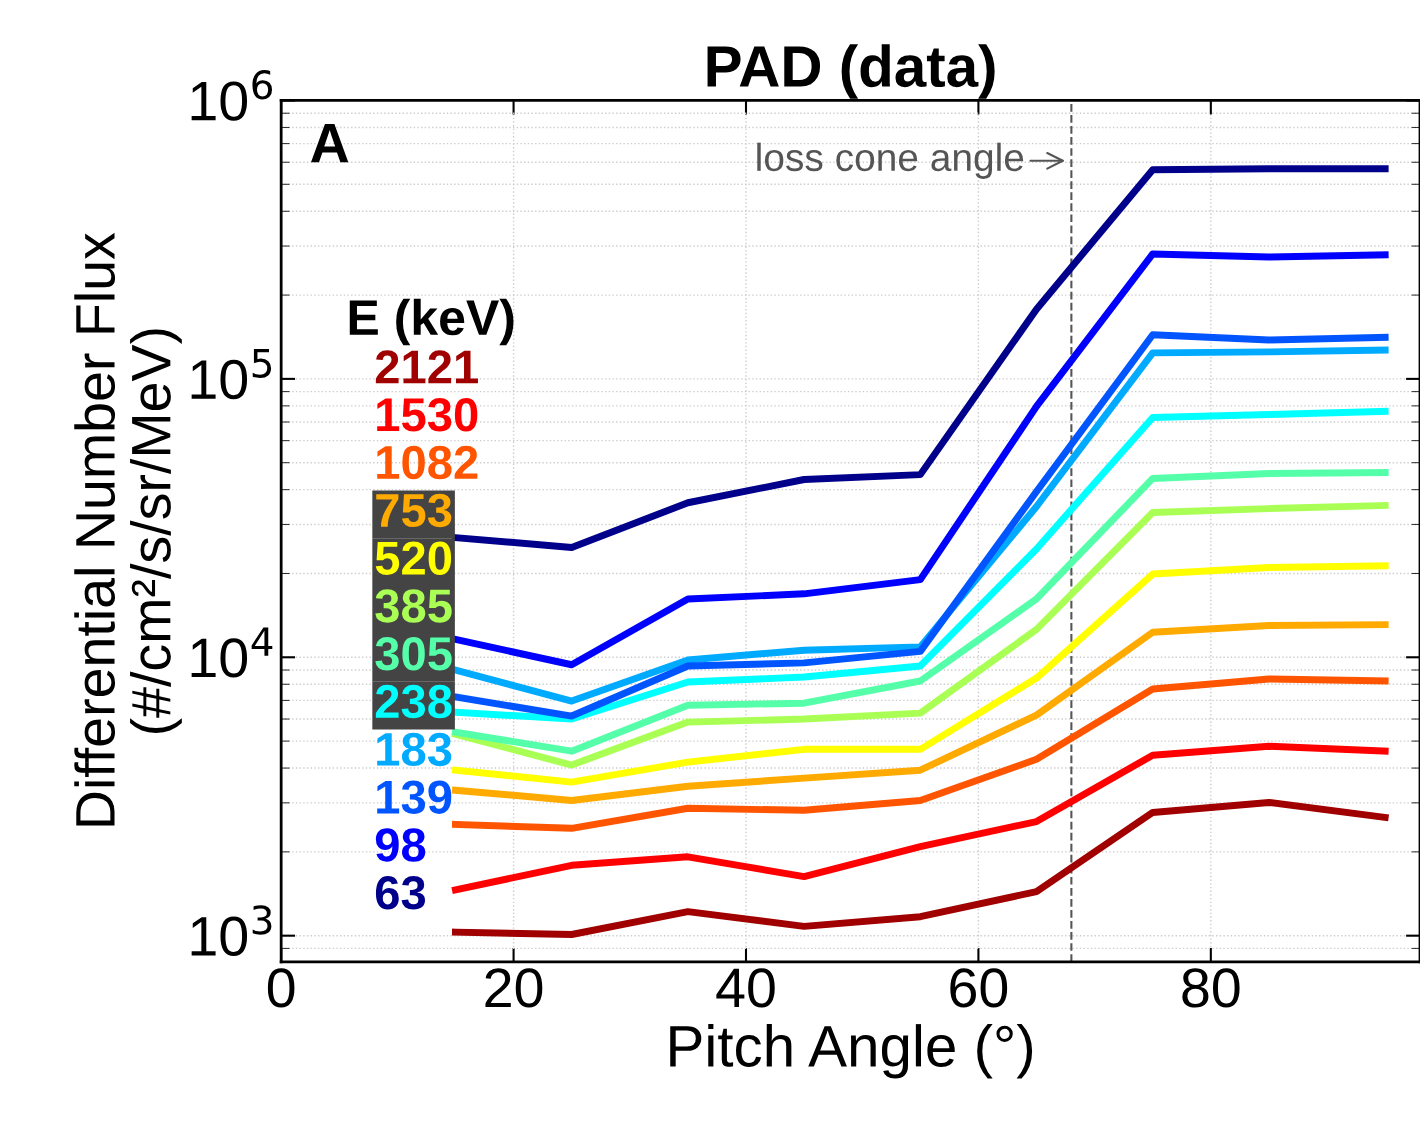  Describe the element at coordinates (414, 797) in the screenshot. I see `series-label: 139` at that location.